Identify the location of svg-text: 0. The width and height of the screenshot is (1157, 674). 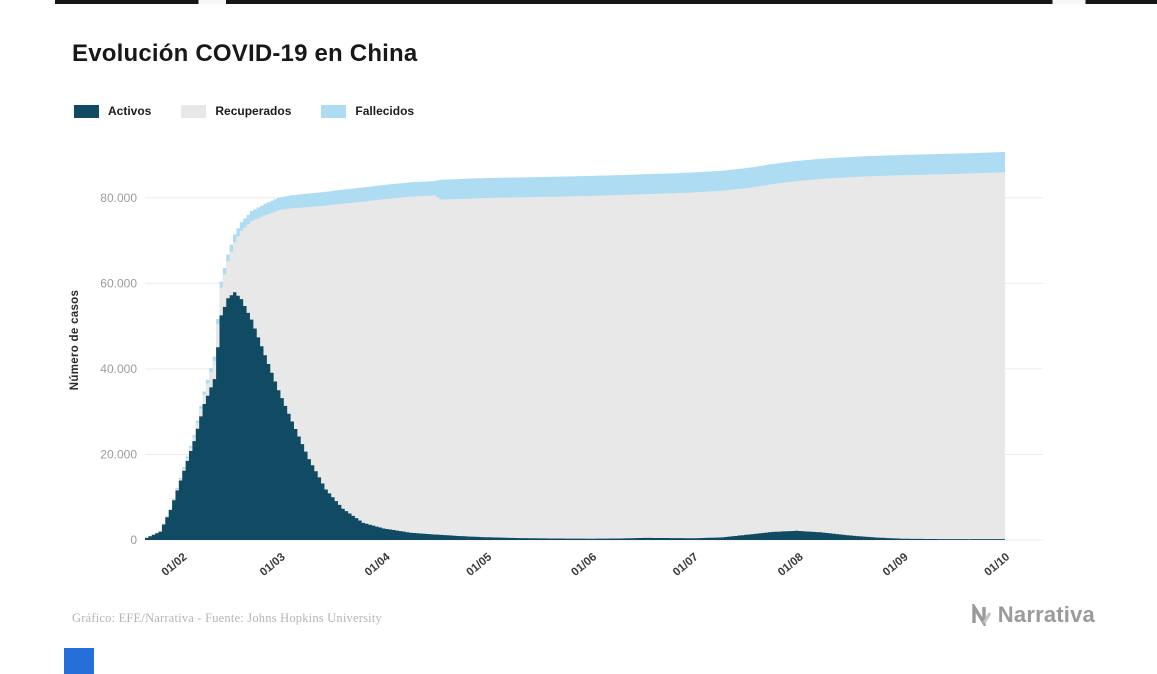
(133, 540).